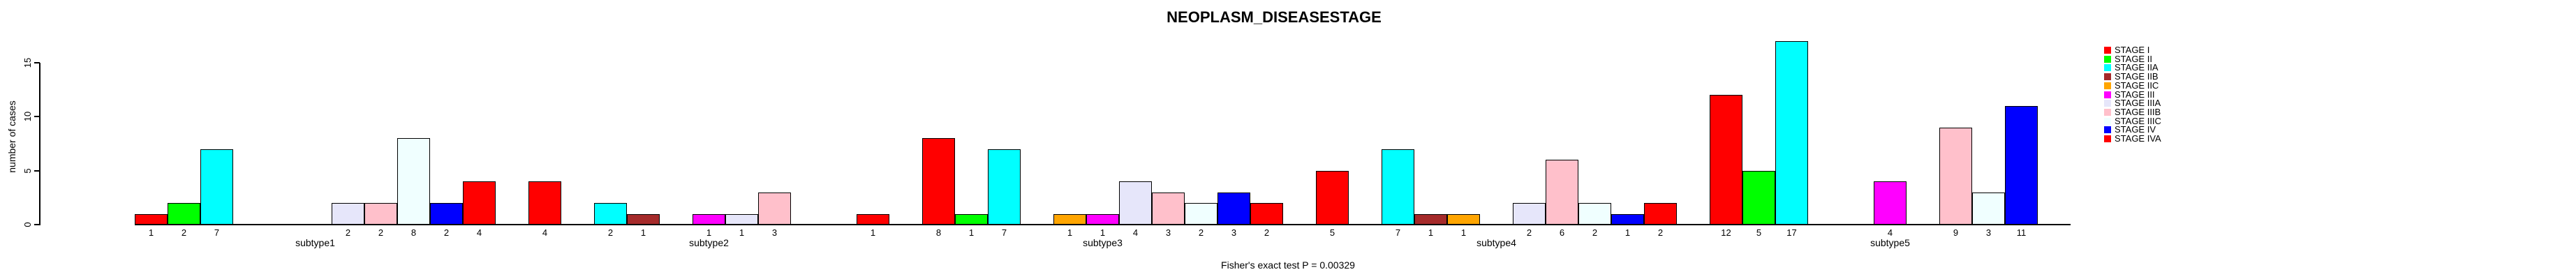 This screenshot has height=279, width=2576. I want to click on legend-label-stage-iib: STAGE IIB, so click(2137, 76).